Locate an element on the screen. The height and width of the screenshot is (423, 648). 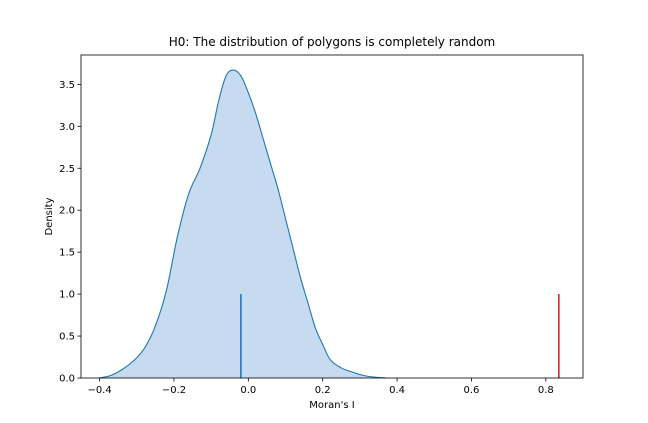
y-tick-label: 1.0 is located at coordinates (67, 295).